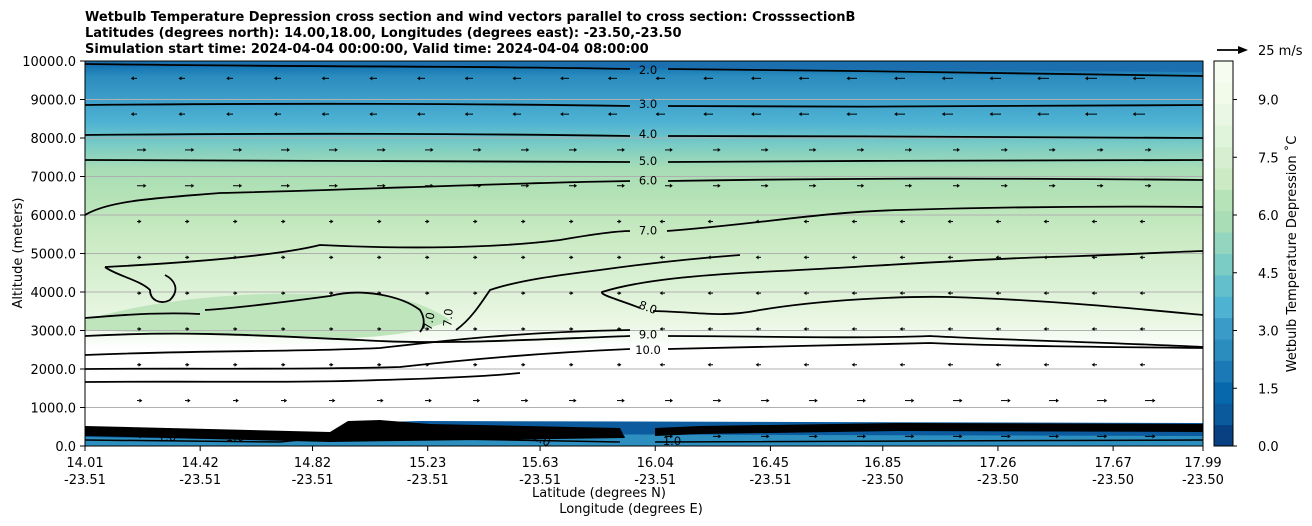 This screenshot has height=526, width=1312. What do you see at coordinates (1223, 253) in the screenshot?
I see `colorbar-frame` at bounding box center [1223, 253].